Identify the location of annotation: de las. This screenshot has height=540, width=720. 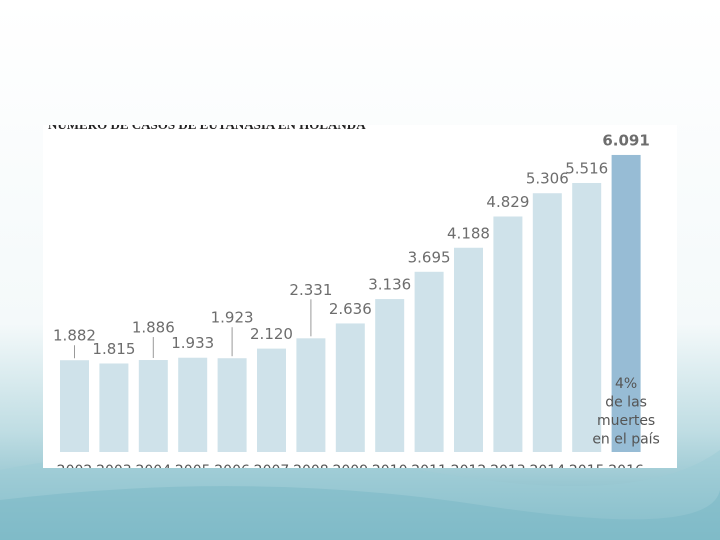
(626, 403).